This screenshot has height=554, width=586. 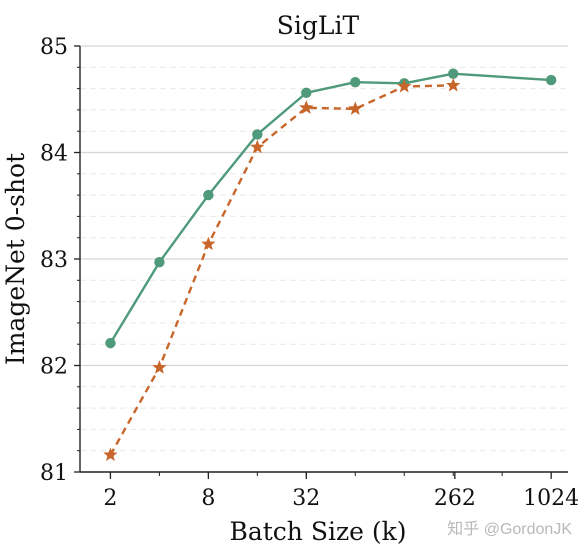 What do you see at coordinates (54, 154) in the screenshot?
I see `y-tick-label: 84` at bounding box center [54, 154].